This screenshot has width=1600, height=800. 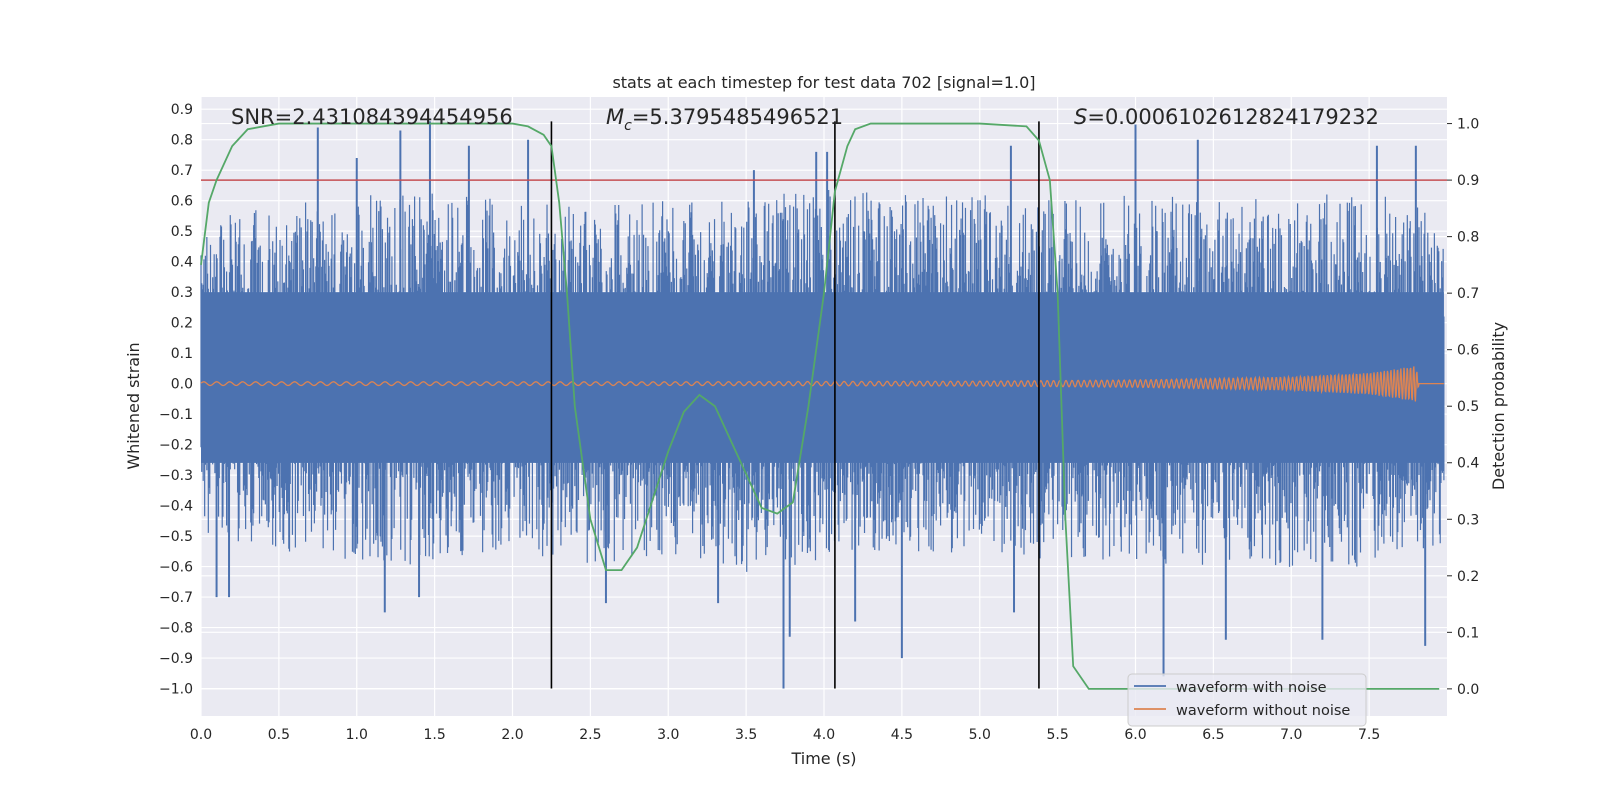 I want to click on y2-tick-label: 0.1, so click(x=1468, y=633).